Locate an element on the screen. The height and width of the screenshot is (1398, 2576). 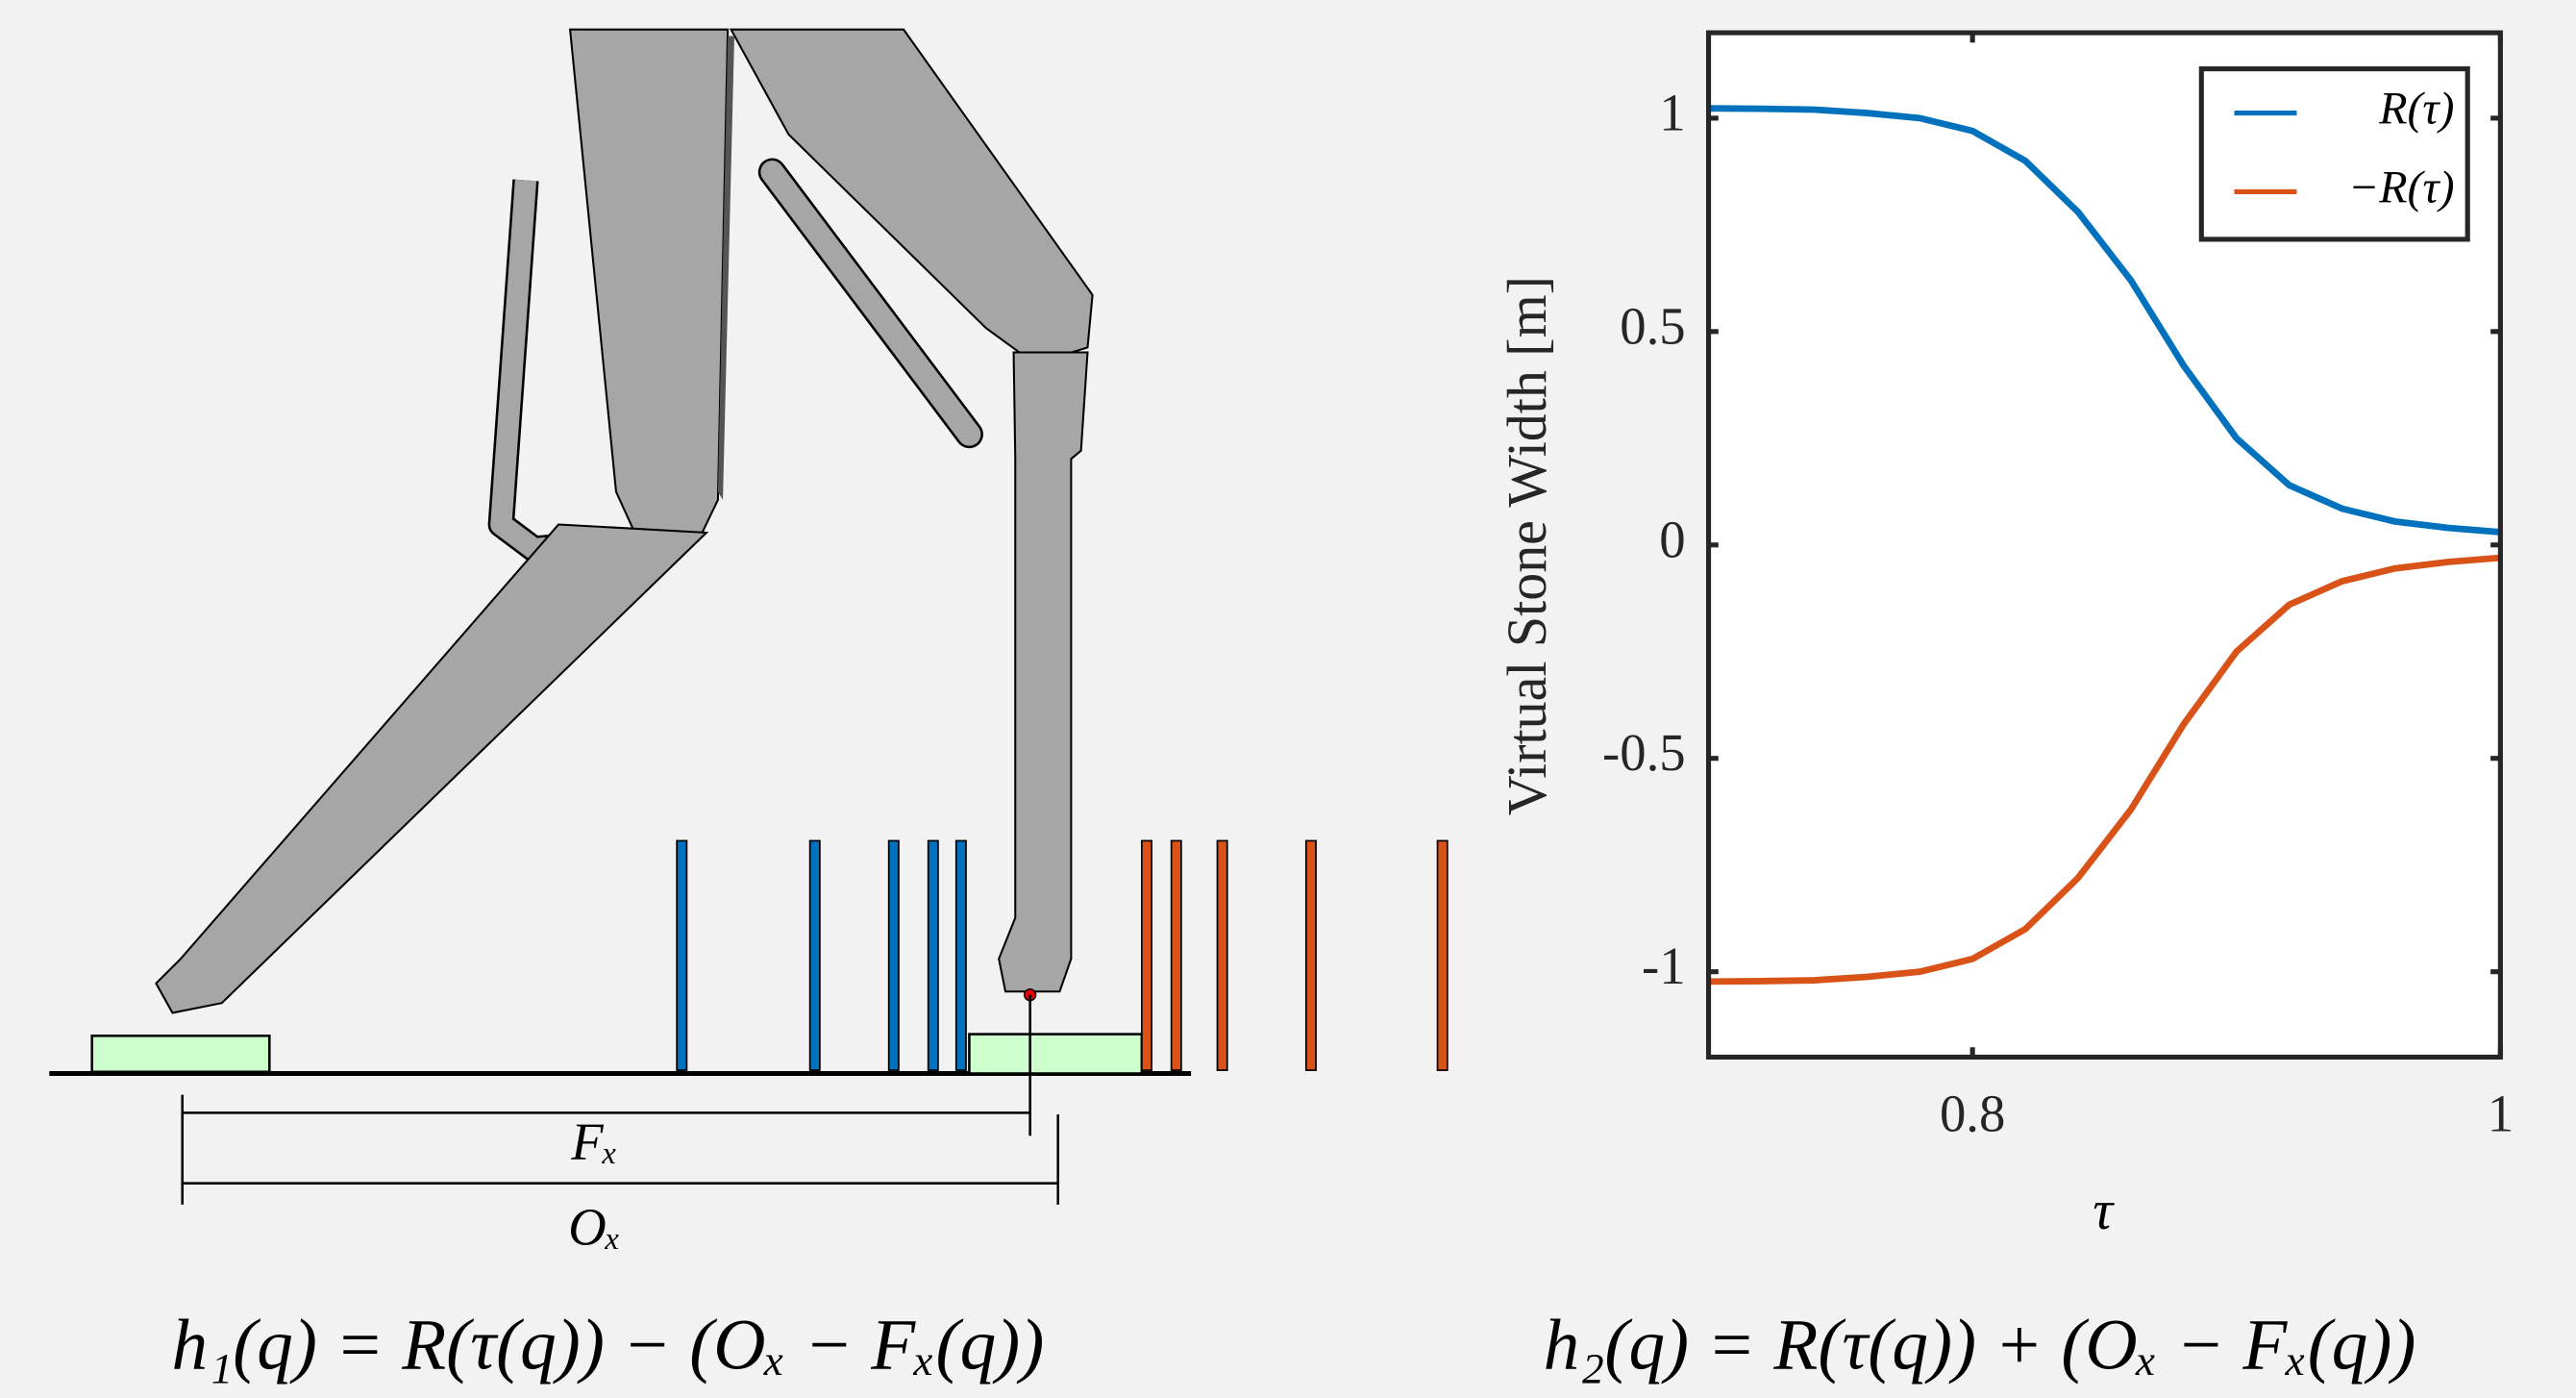
equation: h₂(q) = R(τ(q)) + (Oₓ − Fₓ(q)) is located at coordinates (1980, 1346).